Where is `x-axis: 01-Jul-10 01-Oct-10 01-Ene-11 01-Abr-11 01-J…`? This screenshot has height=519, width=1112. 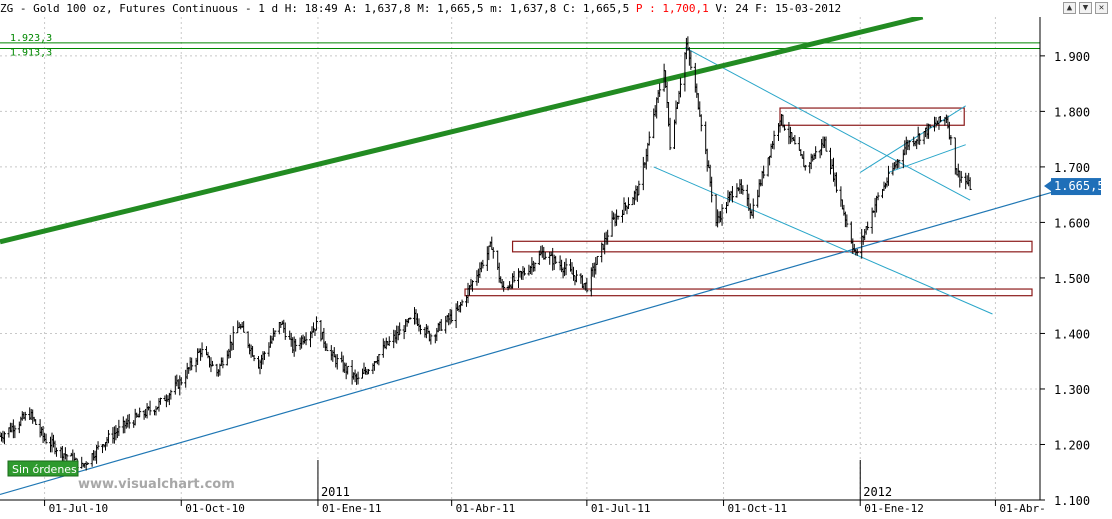 x-axis: 01-Jul-10 01-Oct-10 01-Ene-11 01-Abr-11 01-J… is located at coordinates (545, 487).